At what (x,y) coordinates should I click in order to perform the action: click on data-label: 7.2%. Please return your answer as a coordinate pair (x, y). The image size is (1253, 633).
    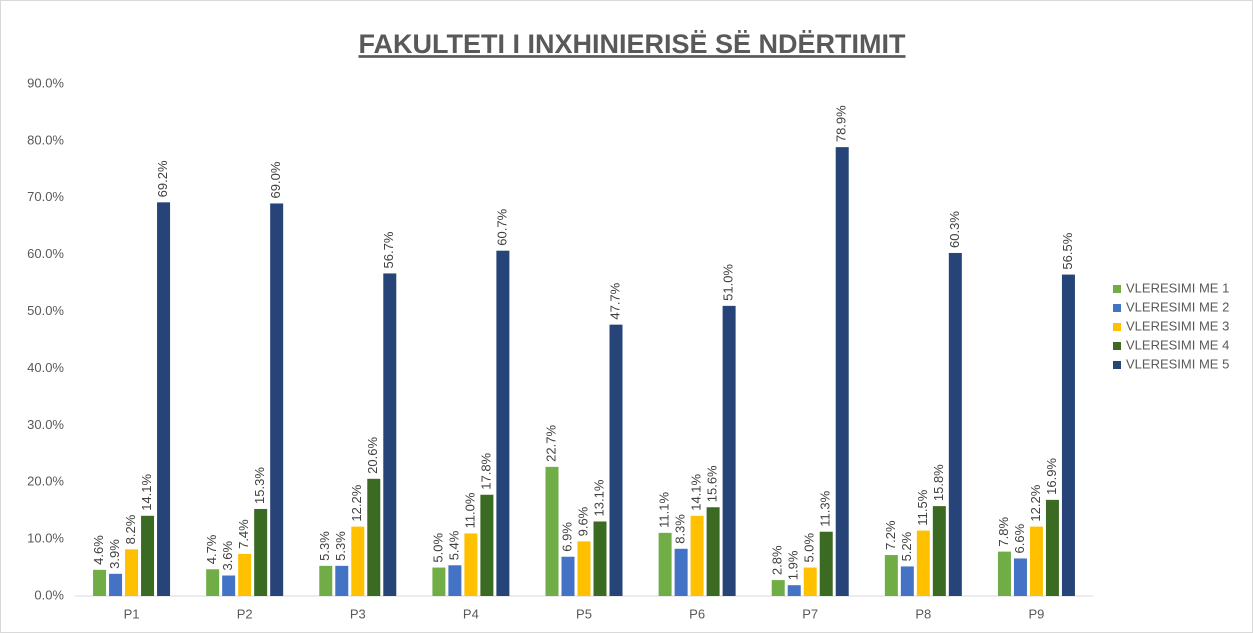
    Looking at the image, I should click on (890, 535).